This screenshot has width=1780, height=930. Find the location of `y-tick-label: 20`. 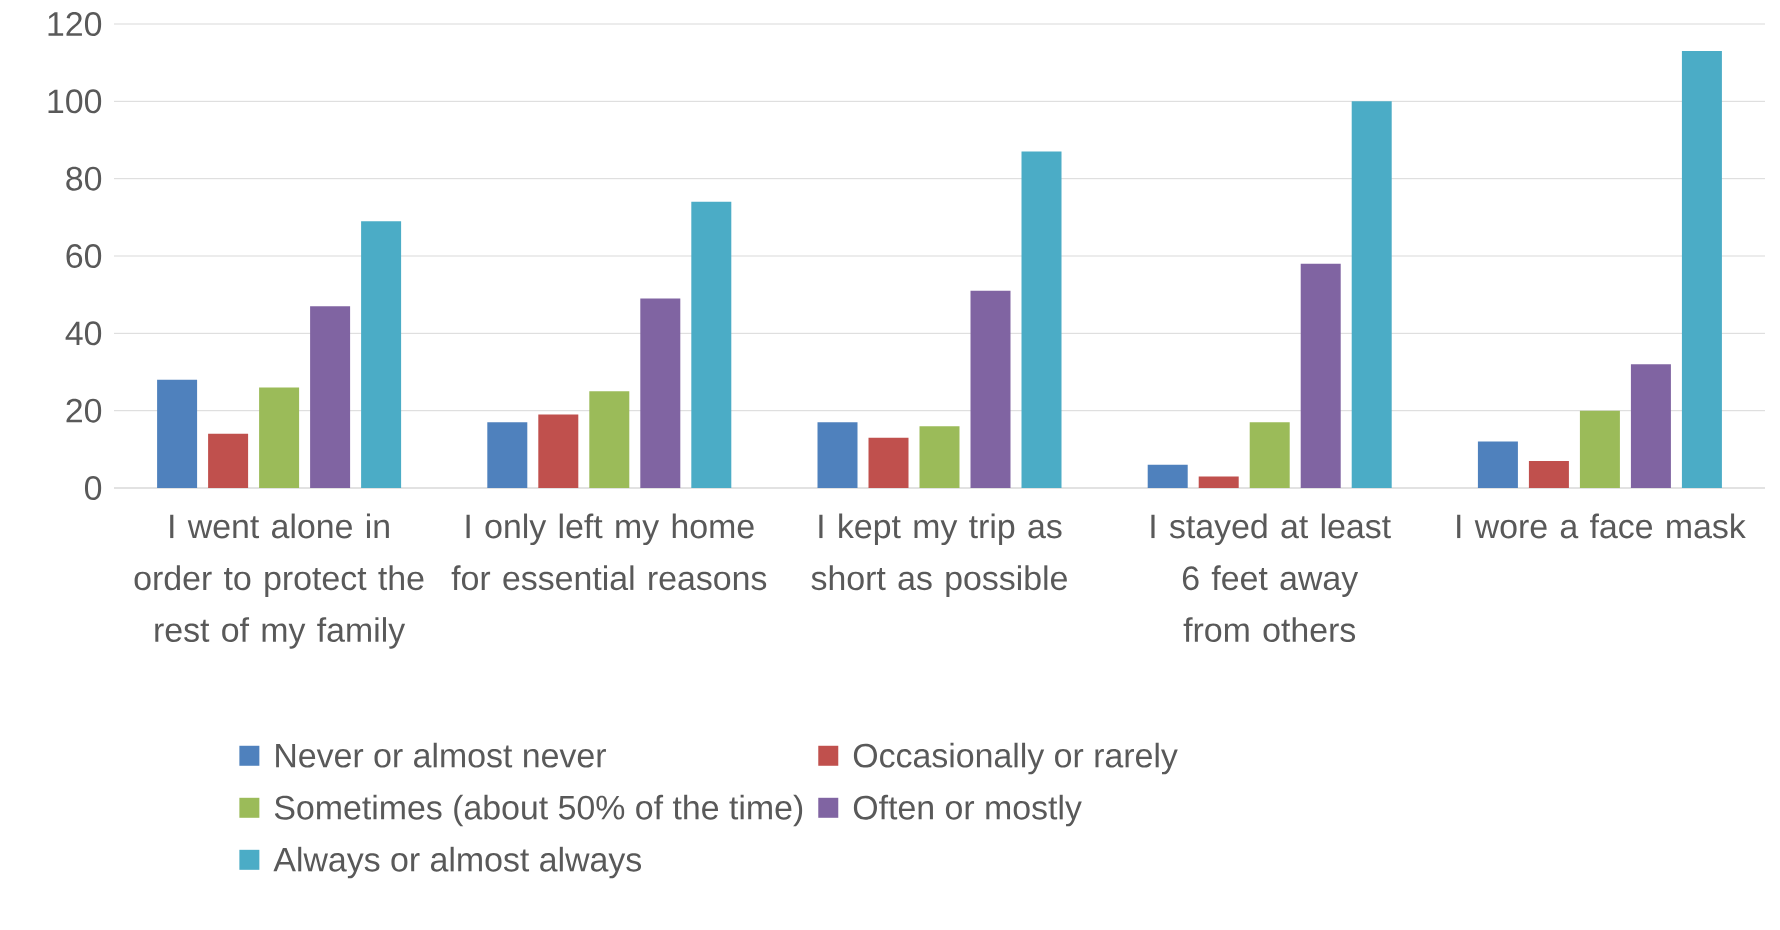

y-tick-label: 20 is located at coordinates (84, 410).